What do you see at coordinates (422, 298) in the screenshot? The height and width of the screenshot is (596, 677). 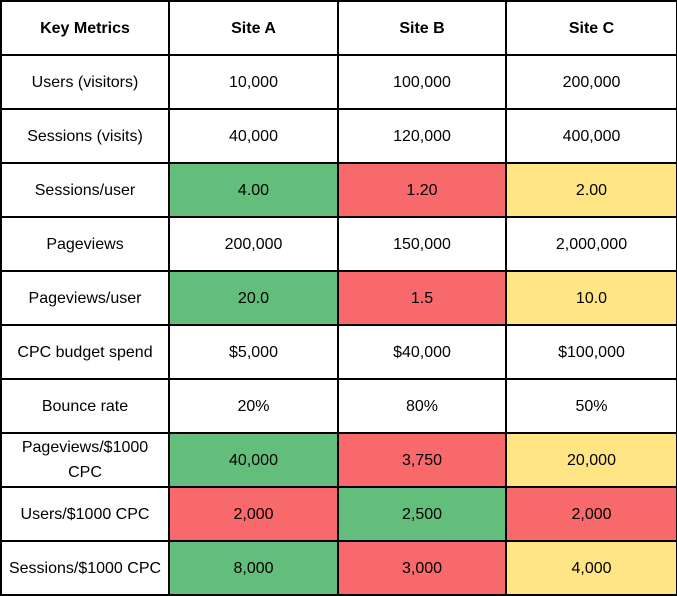 I see `site-b-value: 1.5` at bounding box center [422, 298].